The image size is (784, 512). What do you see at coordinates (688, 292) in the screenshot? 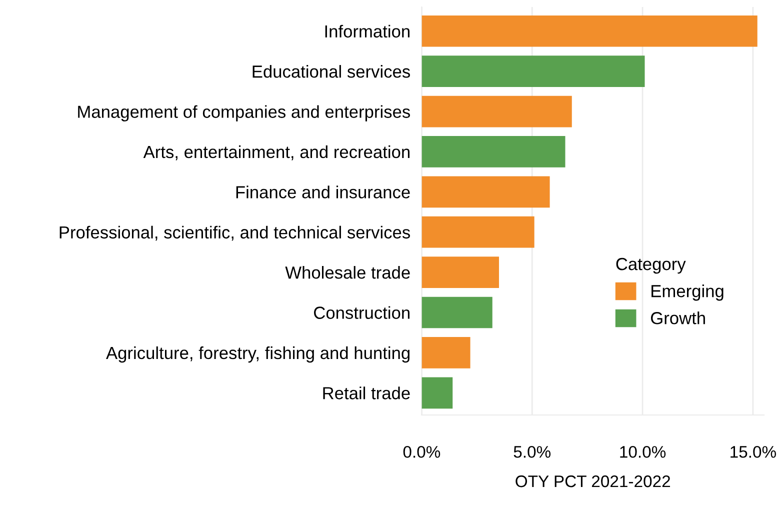
I see `legend-label: Emerging` at bounding box center [688, 292].